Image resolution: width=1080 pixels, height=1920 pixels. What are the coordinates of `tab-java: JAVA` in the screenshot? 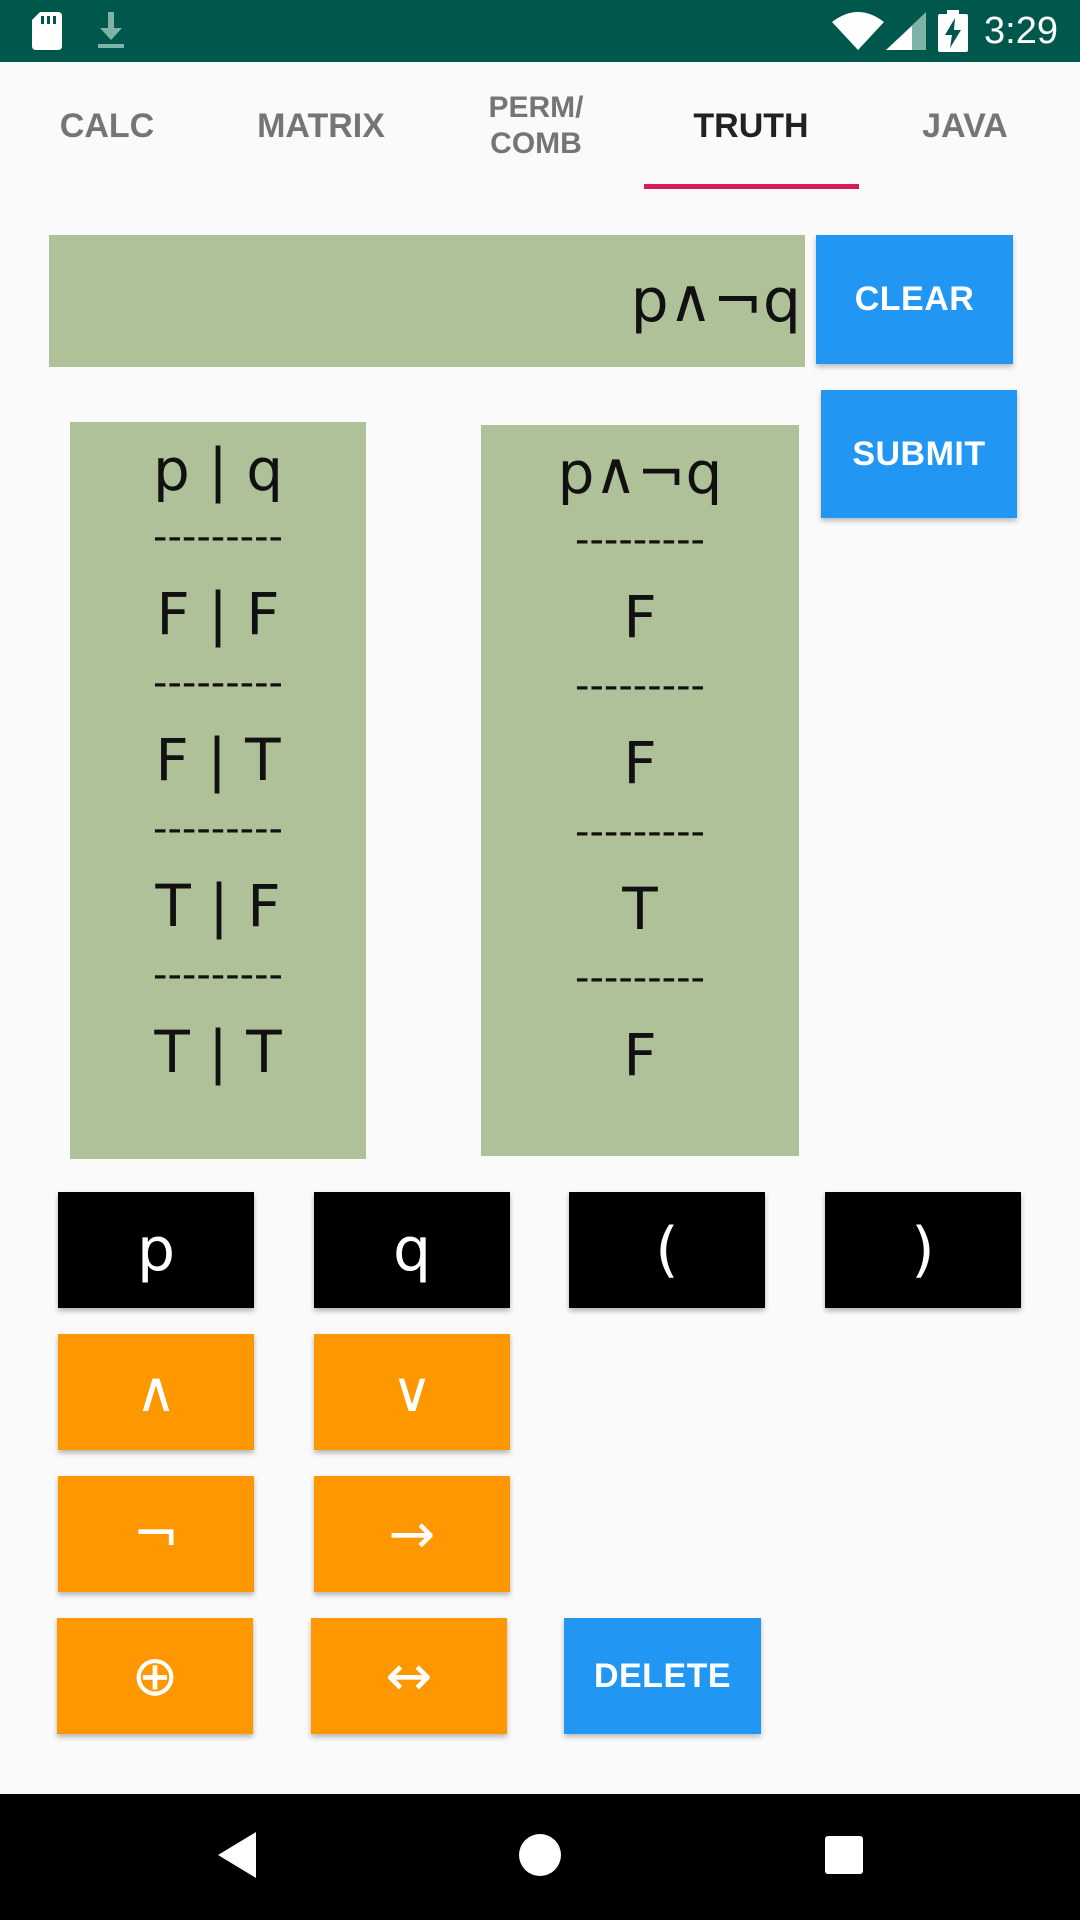 It's located at (965, 126).